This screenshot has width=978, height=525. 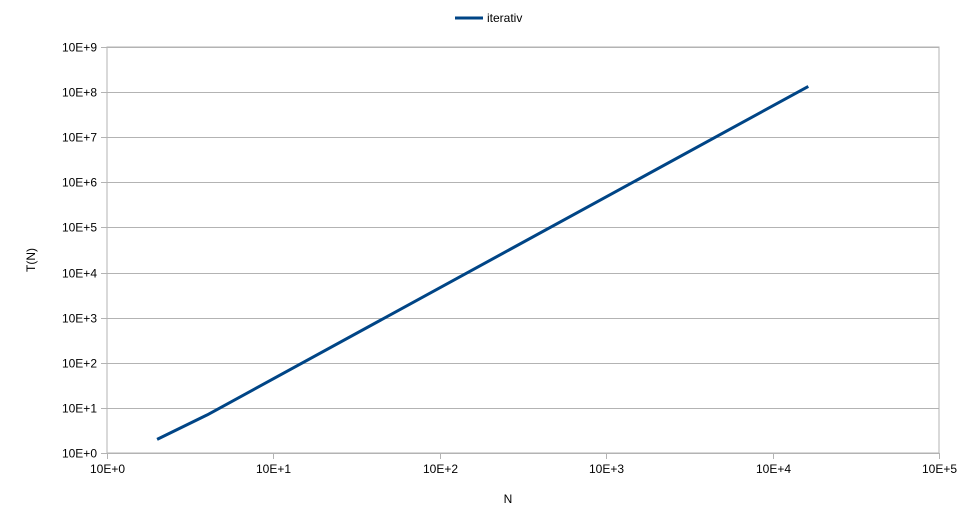 I want to click on y-tick-label: 10E+4, so click(x=79, y=274).